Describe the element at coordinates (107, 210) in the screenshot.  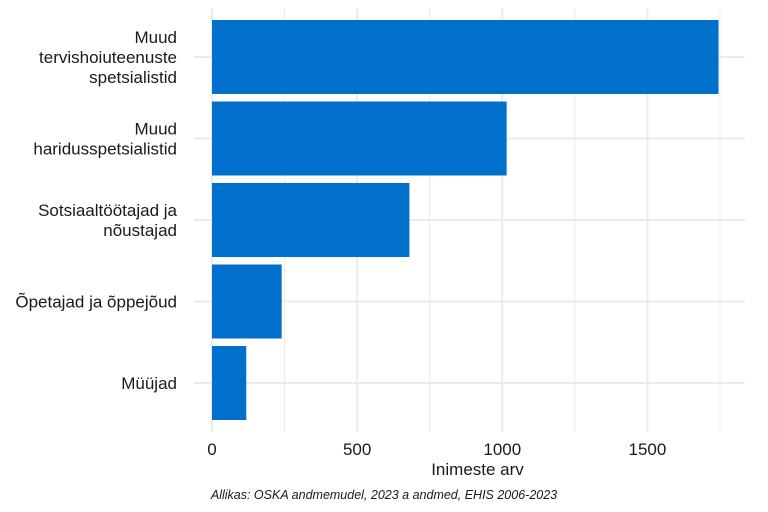
I see `y-tick-label-line: Sotsiaaltöötajad ja` at that location.